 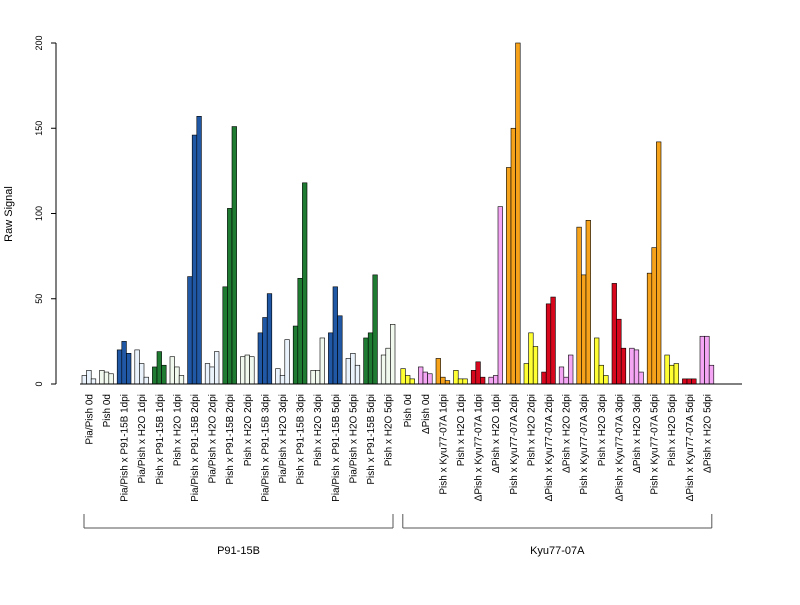 What do you see at coordinates (637, 433) in the screenshot?
I see `x-tick-label: ΔPish x H2O 3dpi` at bounding box center [637, 433].